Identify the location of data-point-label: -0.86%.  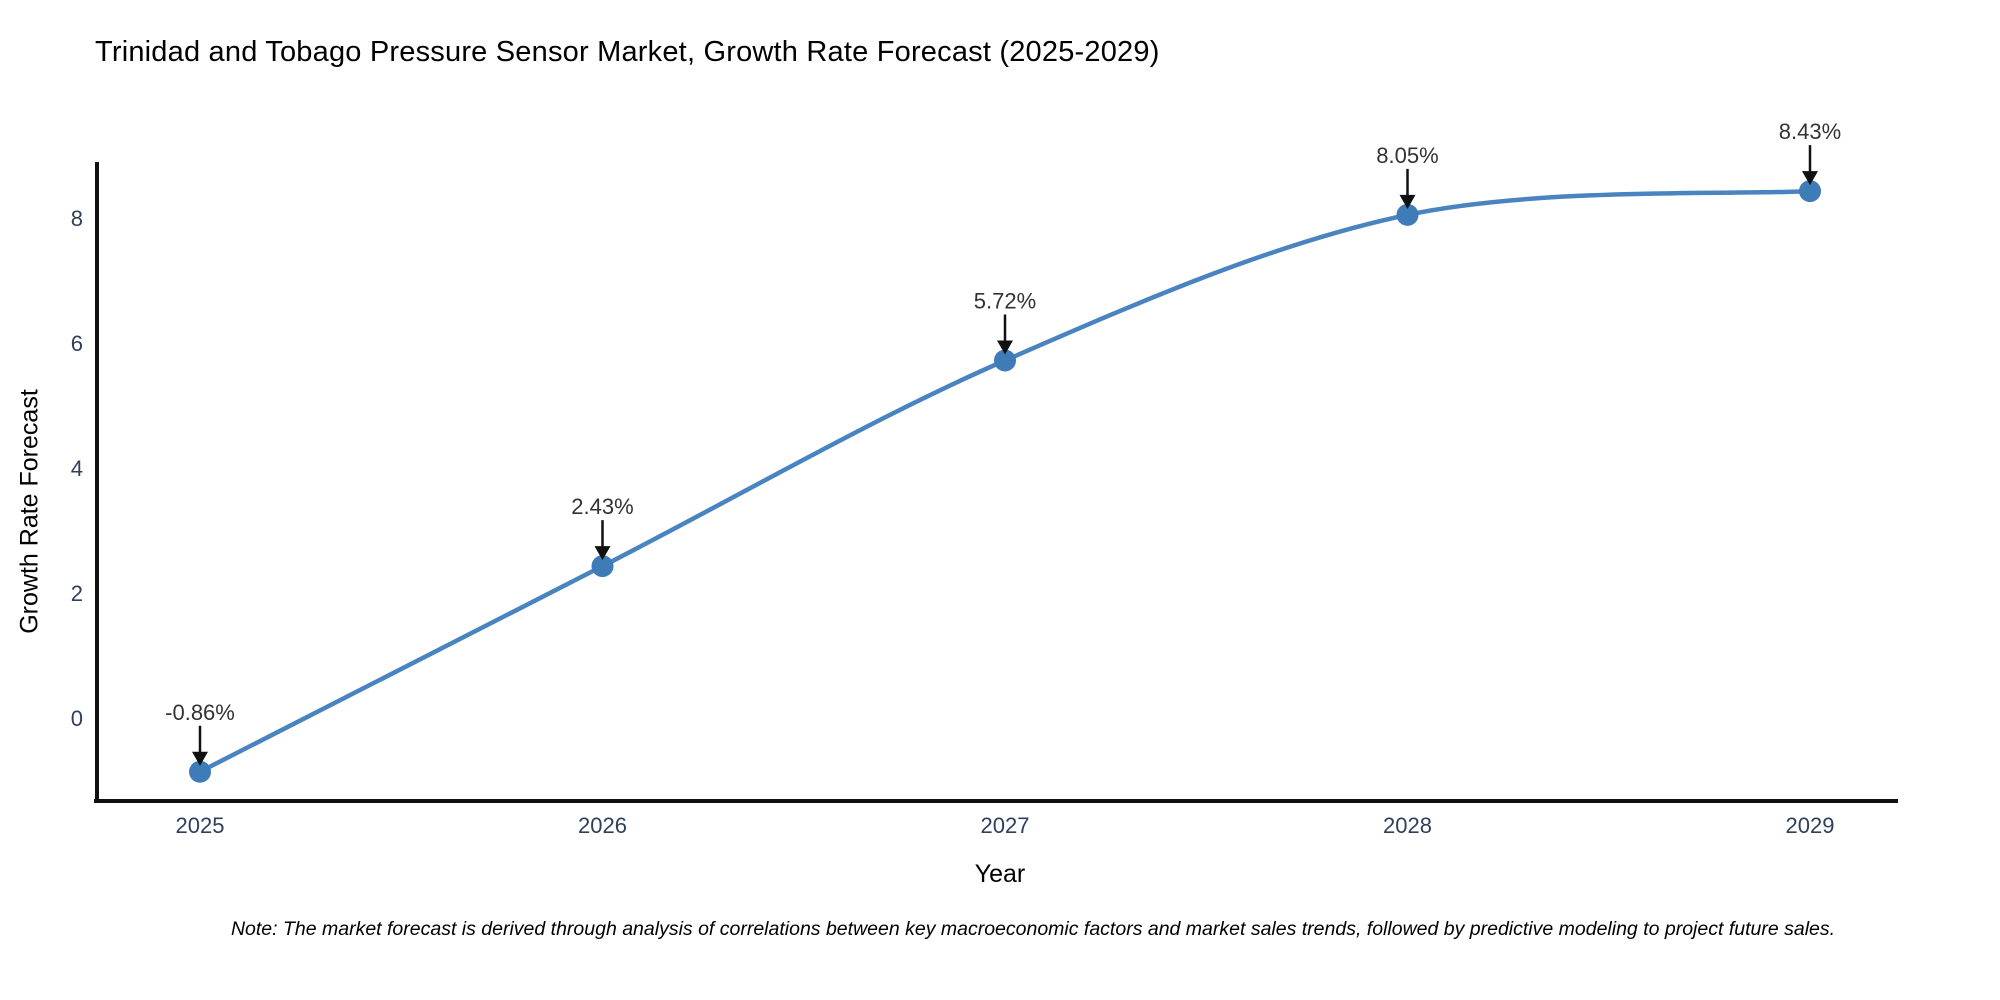
(200, 712).